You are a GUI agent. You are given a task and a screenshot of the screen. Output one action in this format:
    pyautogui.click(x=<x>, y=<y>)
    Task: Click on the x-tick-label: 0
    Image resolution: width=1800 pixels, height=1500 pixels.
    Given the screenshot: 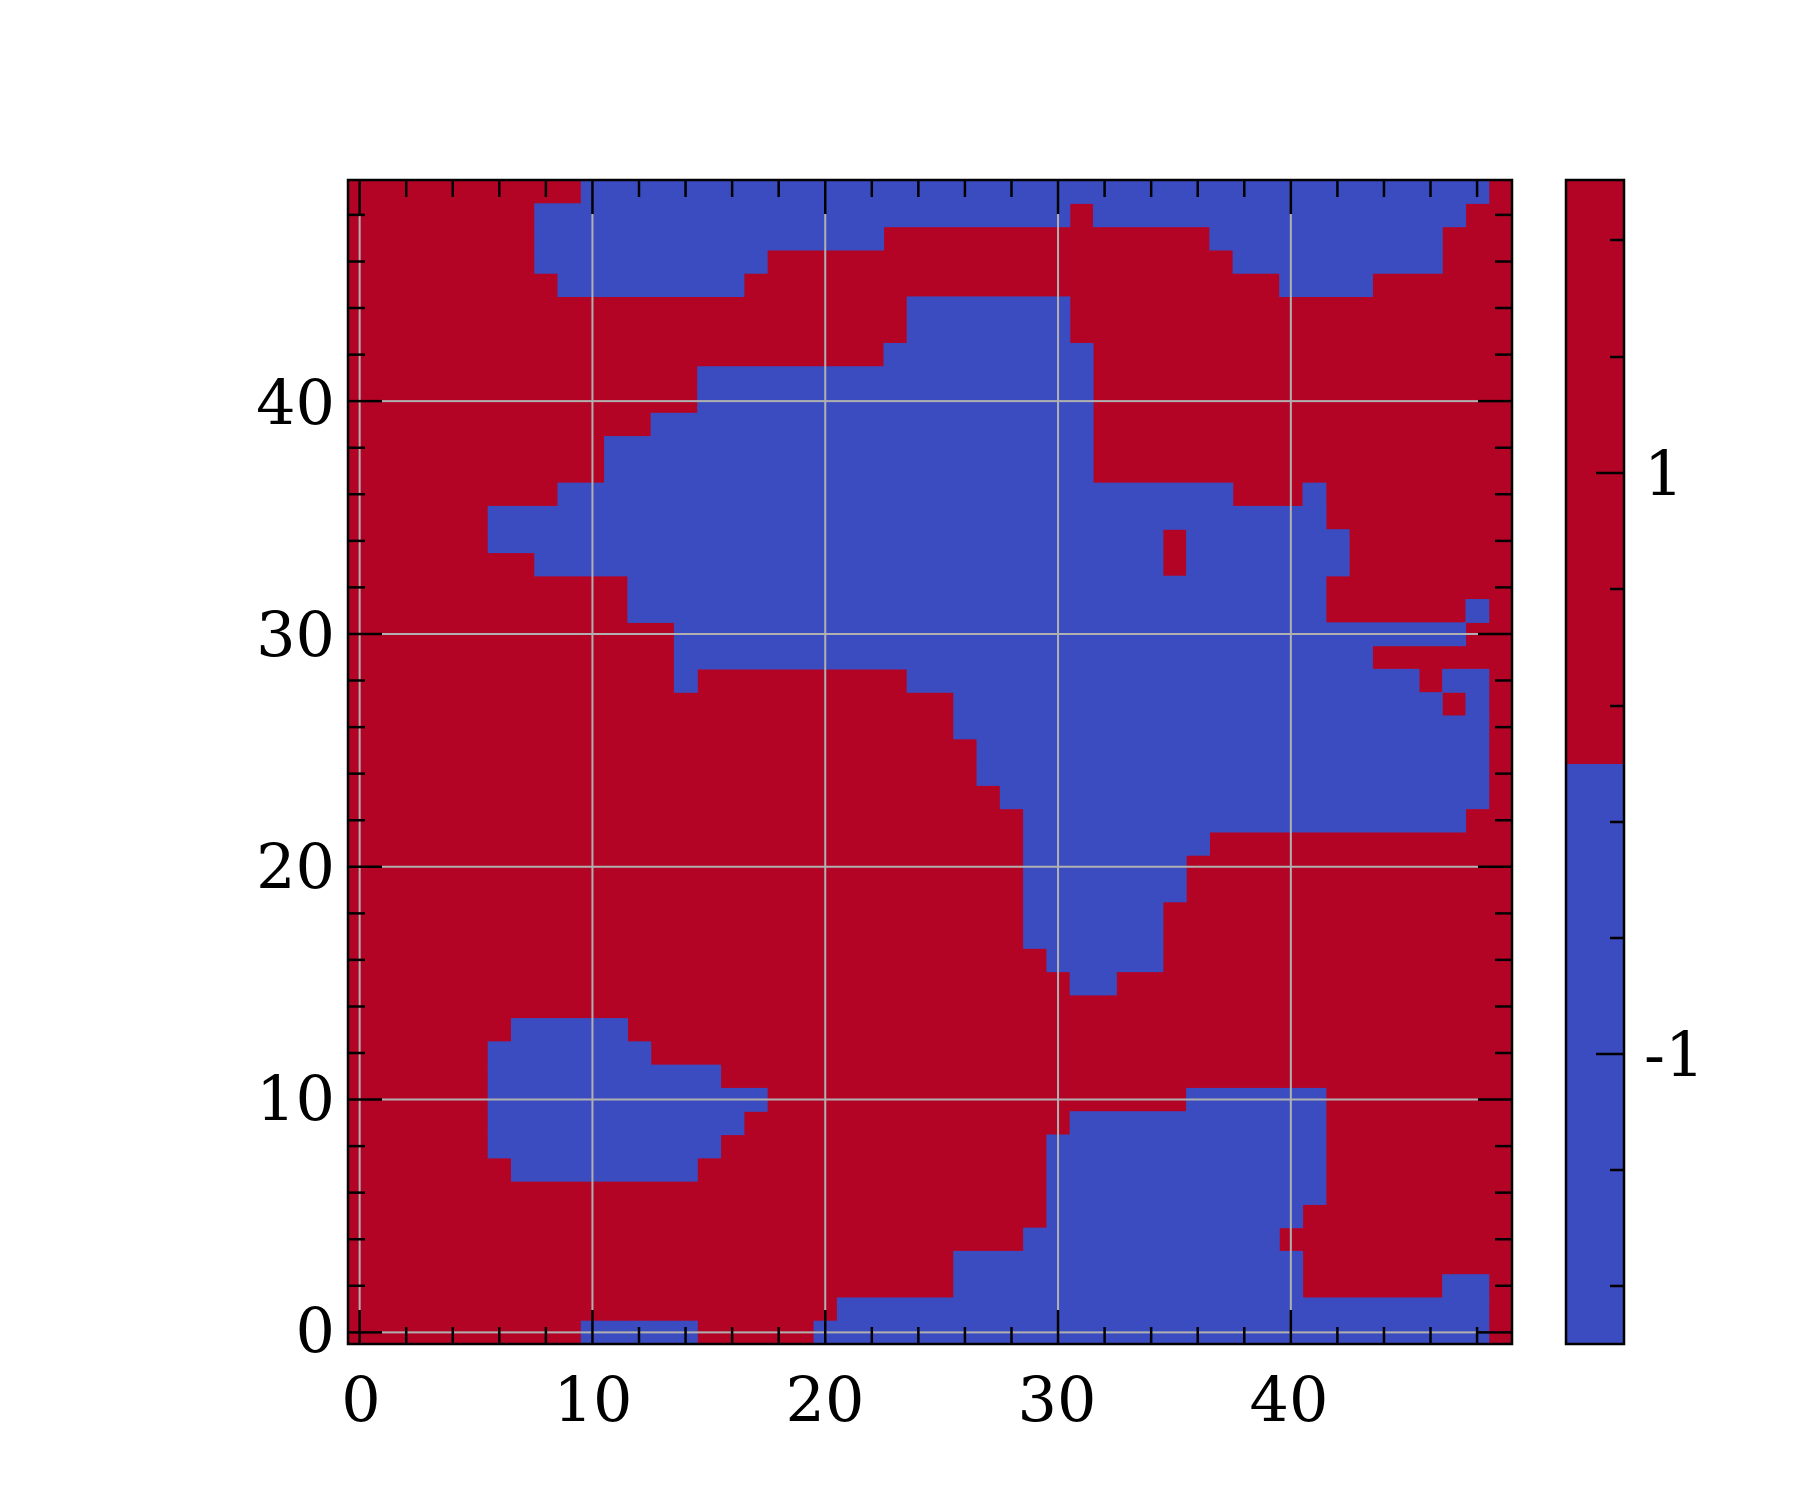 What is the action you would take?
    pyautogui.click(x=360, y=1399)
    